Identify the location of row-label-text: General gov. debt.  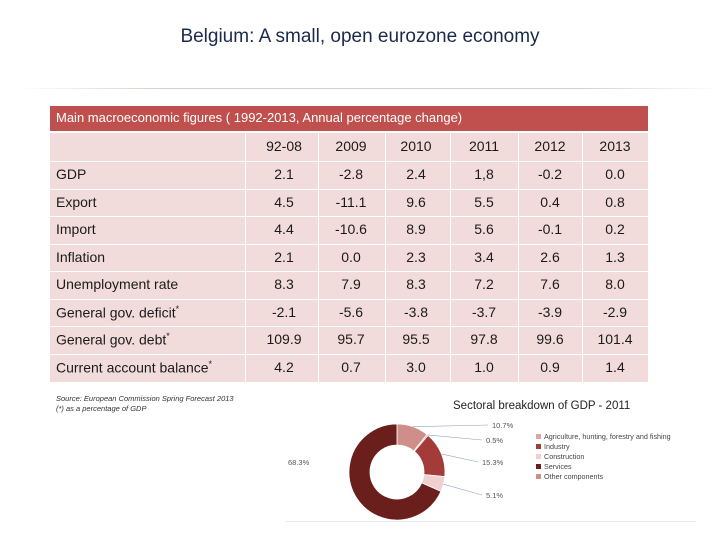
(111, 339).